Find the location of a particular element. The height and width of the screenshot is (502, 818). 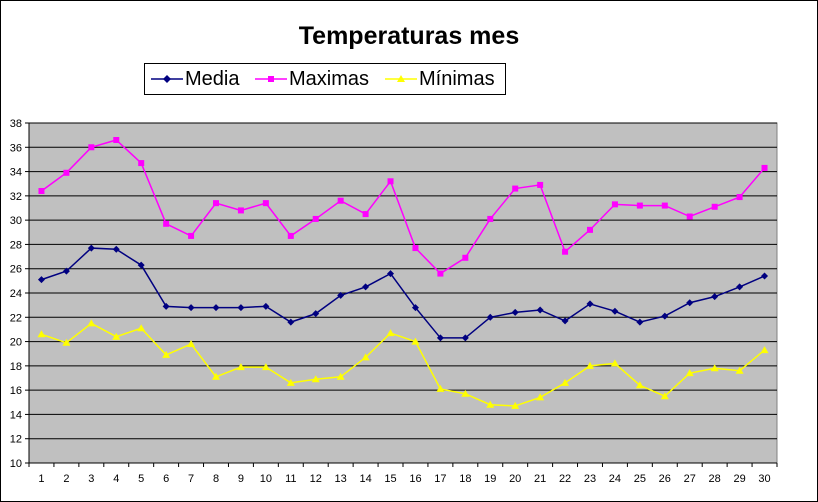

x-tick-label: 13 is located at coordinates (341, 479).